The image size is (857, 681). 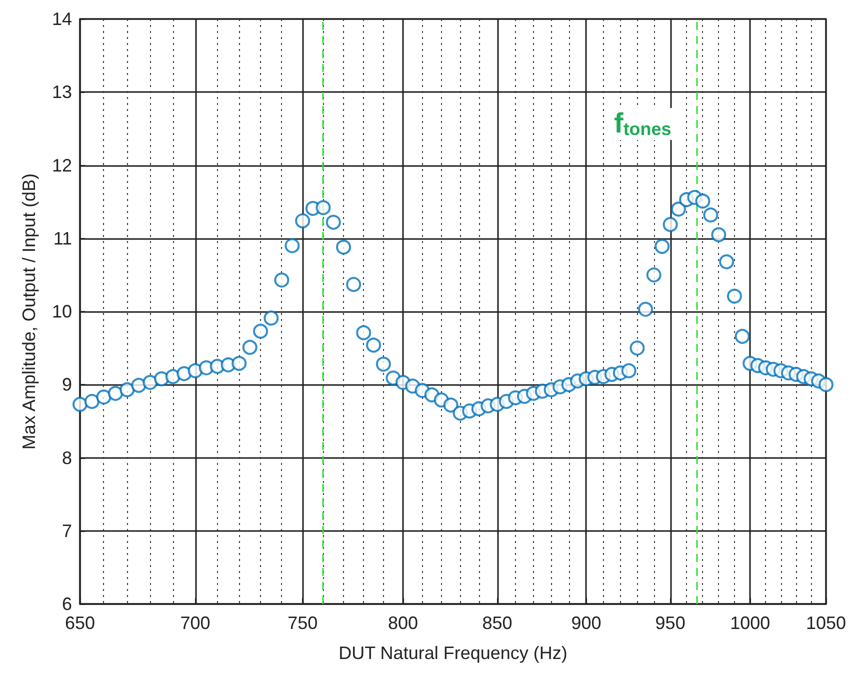 I want to click on x-tick-label: 650, so click(x=80, y=623).